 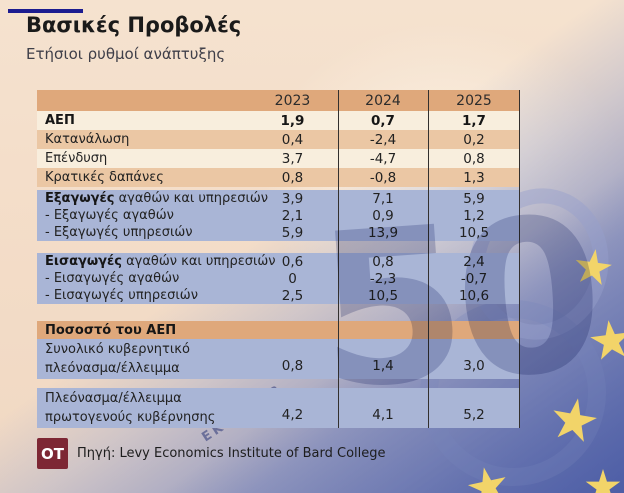 What do you see at coordinates (474, 120) in the screenshot?
I see `row-value: 1,7` at bounding box center [474, 120].